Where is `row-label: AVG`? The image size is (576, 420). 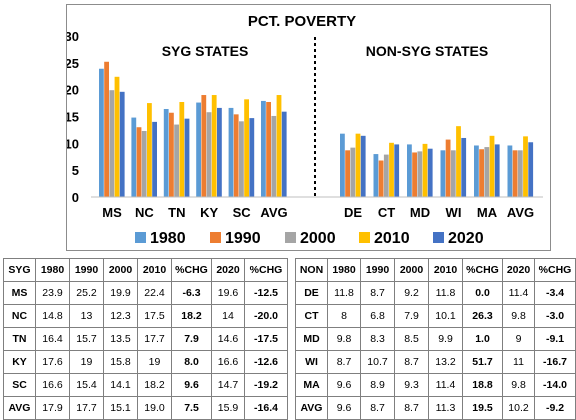
row-label: AVG is located at coordinates (19, 408).